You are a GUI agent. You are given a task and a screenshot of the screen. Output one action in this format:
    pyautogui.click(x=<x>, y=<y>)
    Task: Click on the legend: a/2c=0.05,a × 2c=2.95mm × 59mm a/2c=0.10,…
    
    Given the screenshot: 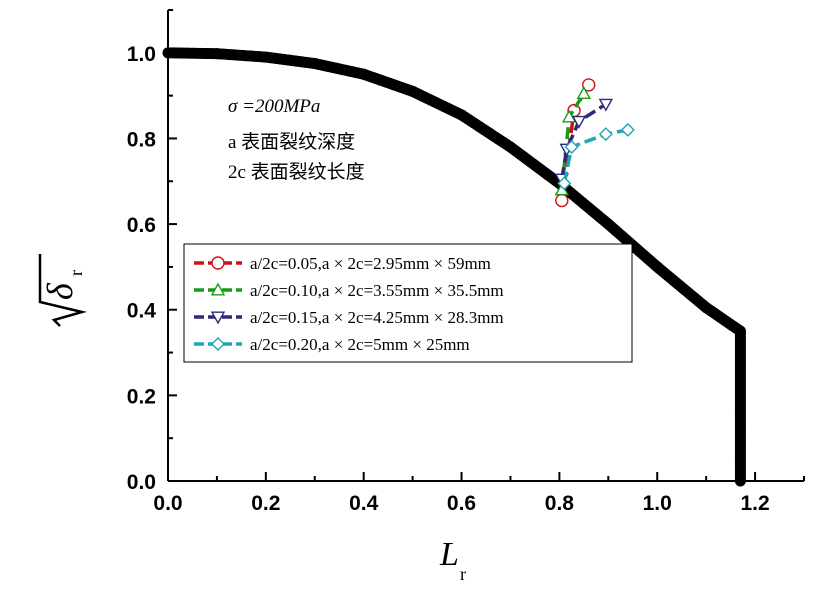 What is the action you would take?
    pyautogui.click(x=408, y=303)
    